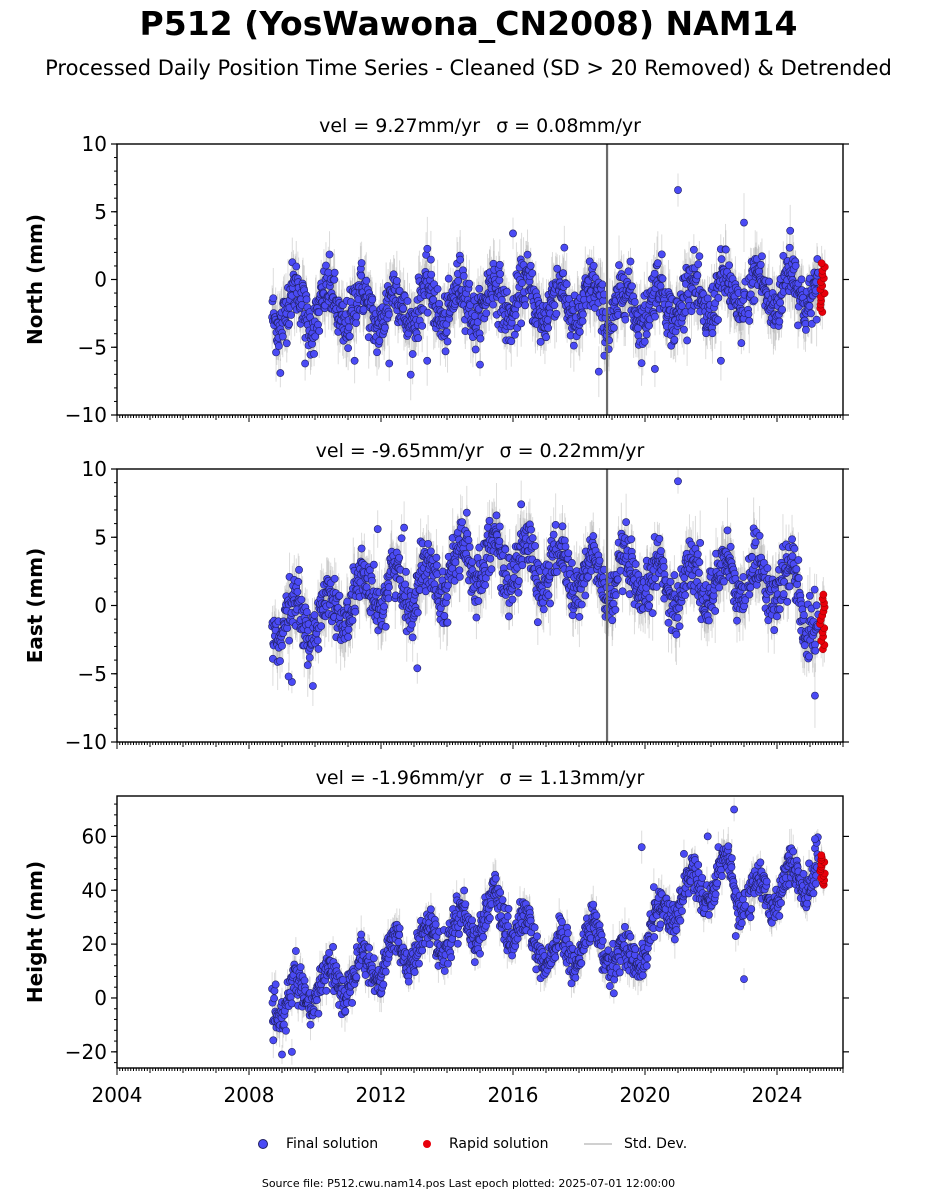 The image size is (937, 1200). What do you see at coordinates (86, 415) in the screenshot?
I see `y-tick-label: −10` at bounding box center [86, 415].